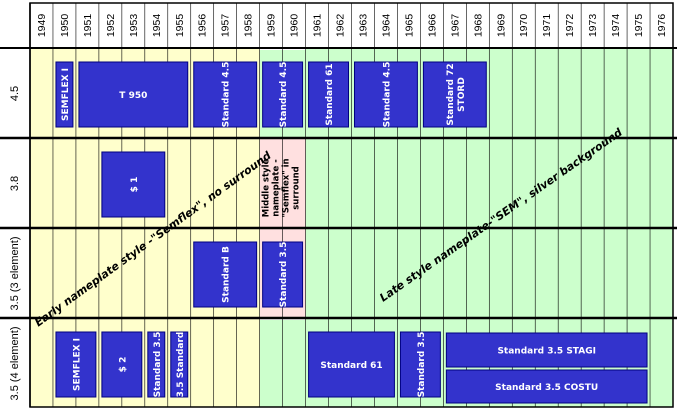  What do you see at coordinates (15, 183) in the screenshot?
I see `row-label: 3.8` at bounding box center [15, 183].